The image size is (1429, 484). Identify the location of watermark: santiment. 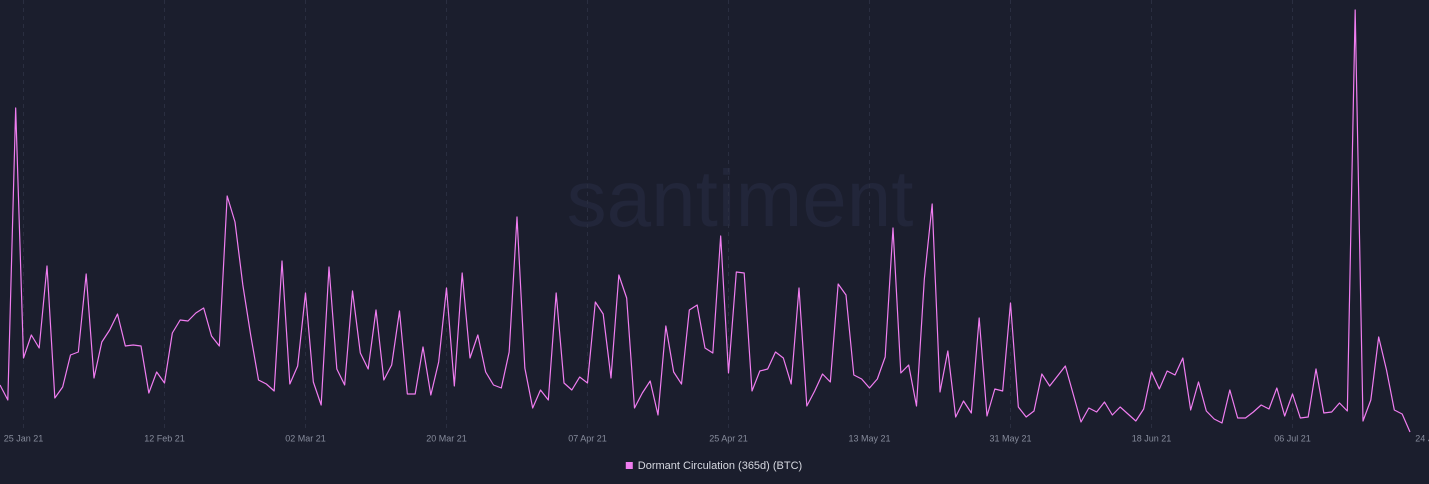
(740, 198).